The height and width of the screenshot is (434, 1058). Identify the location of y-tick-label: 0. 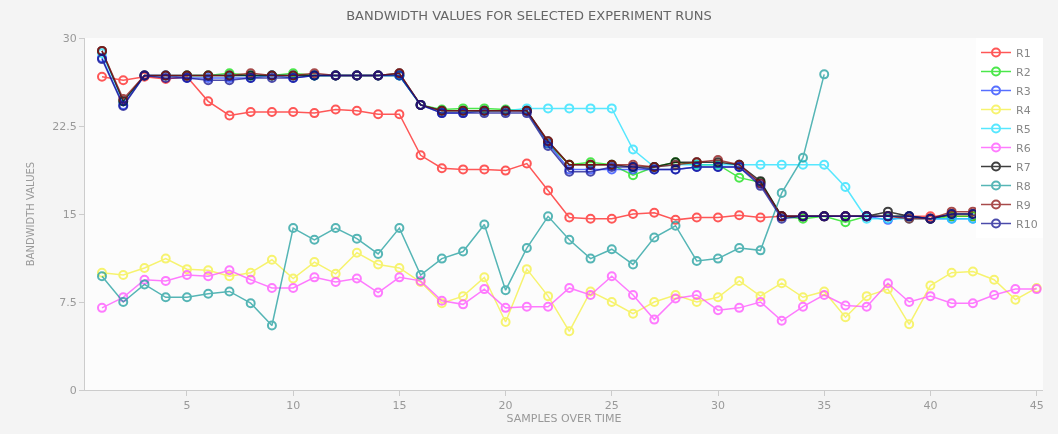
(73, 390).